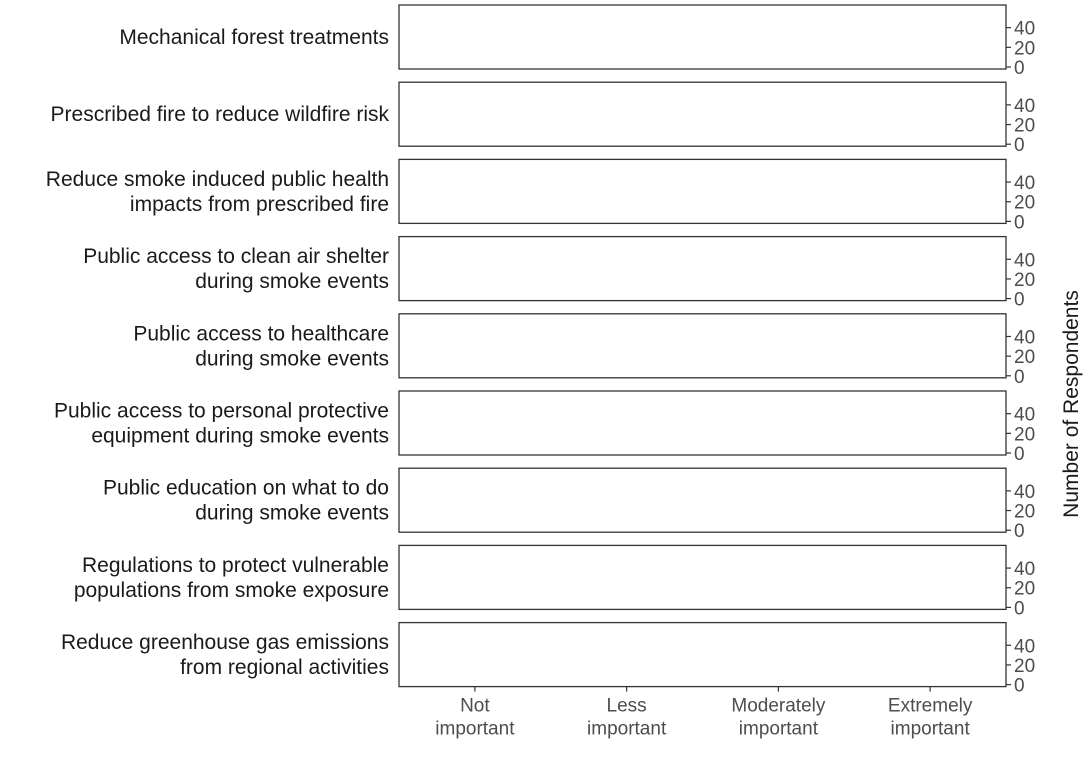  Describe the element at coordinates (1071, 404) in the screenshot. I see `y-axis-title: Number of Respondents` at that location.